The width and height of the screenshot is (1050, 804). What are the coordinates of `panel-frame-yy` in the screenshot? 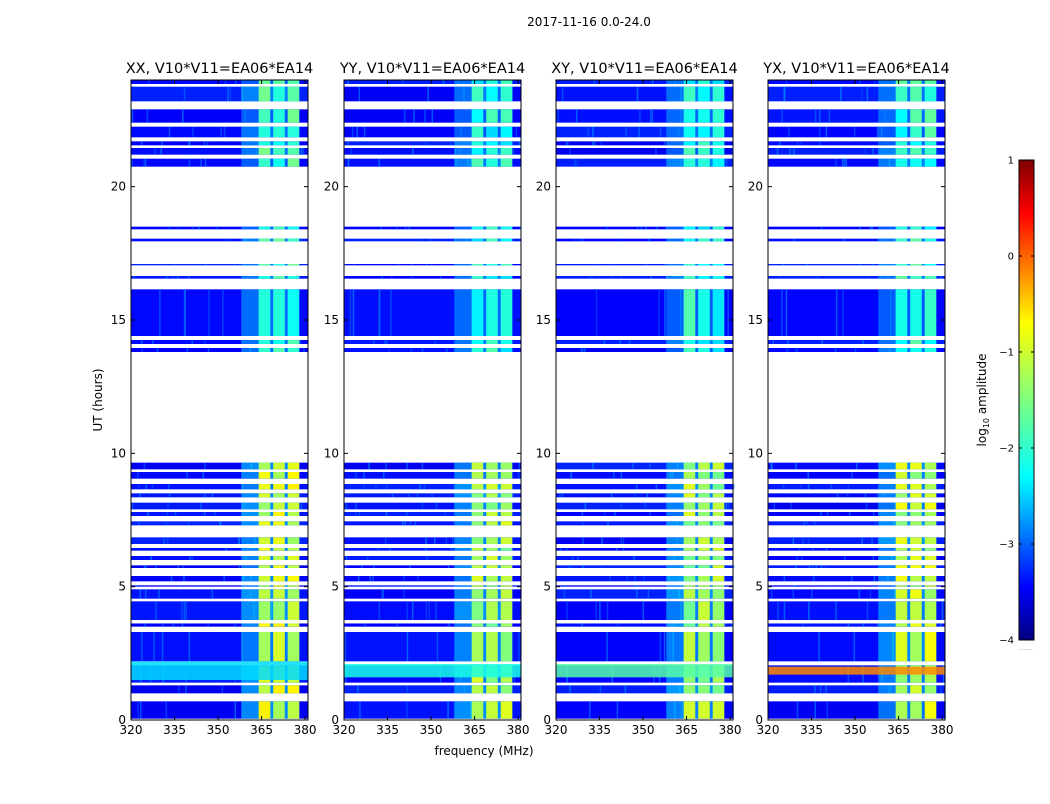 It's located at (432, 400).